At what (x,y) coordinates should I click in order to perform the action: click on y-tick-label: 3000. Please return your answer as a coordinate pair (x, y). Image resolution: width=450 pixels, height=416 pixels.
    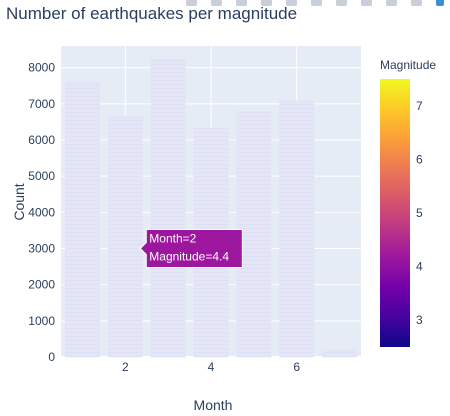
    Looking at the image, I should click on (41, 249).